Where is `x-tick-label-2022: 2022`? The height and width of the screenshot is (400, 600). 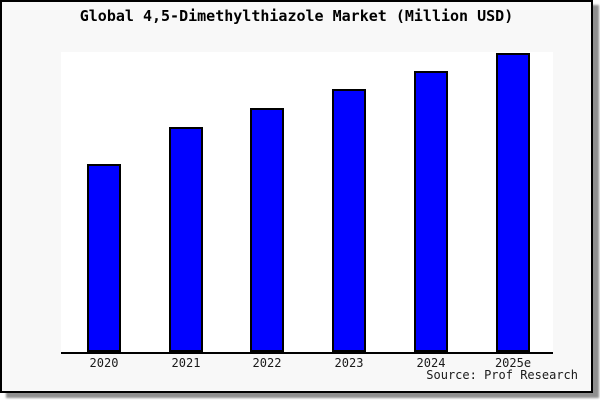
x-tick-label-2022: 2022 is located at coordinates (267, 363).